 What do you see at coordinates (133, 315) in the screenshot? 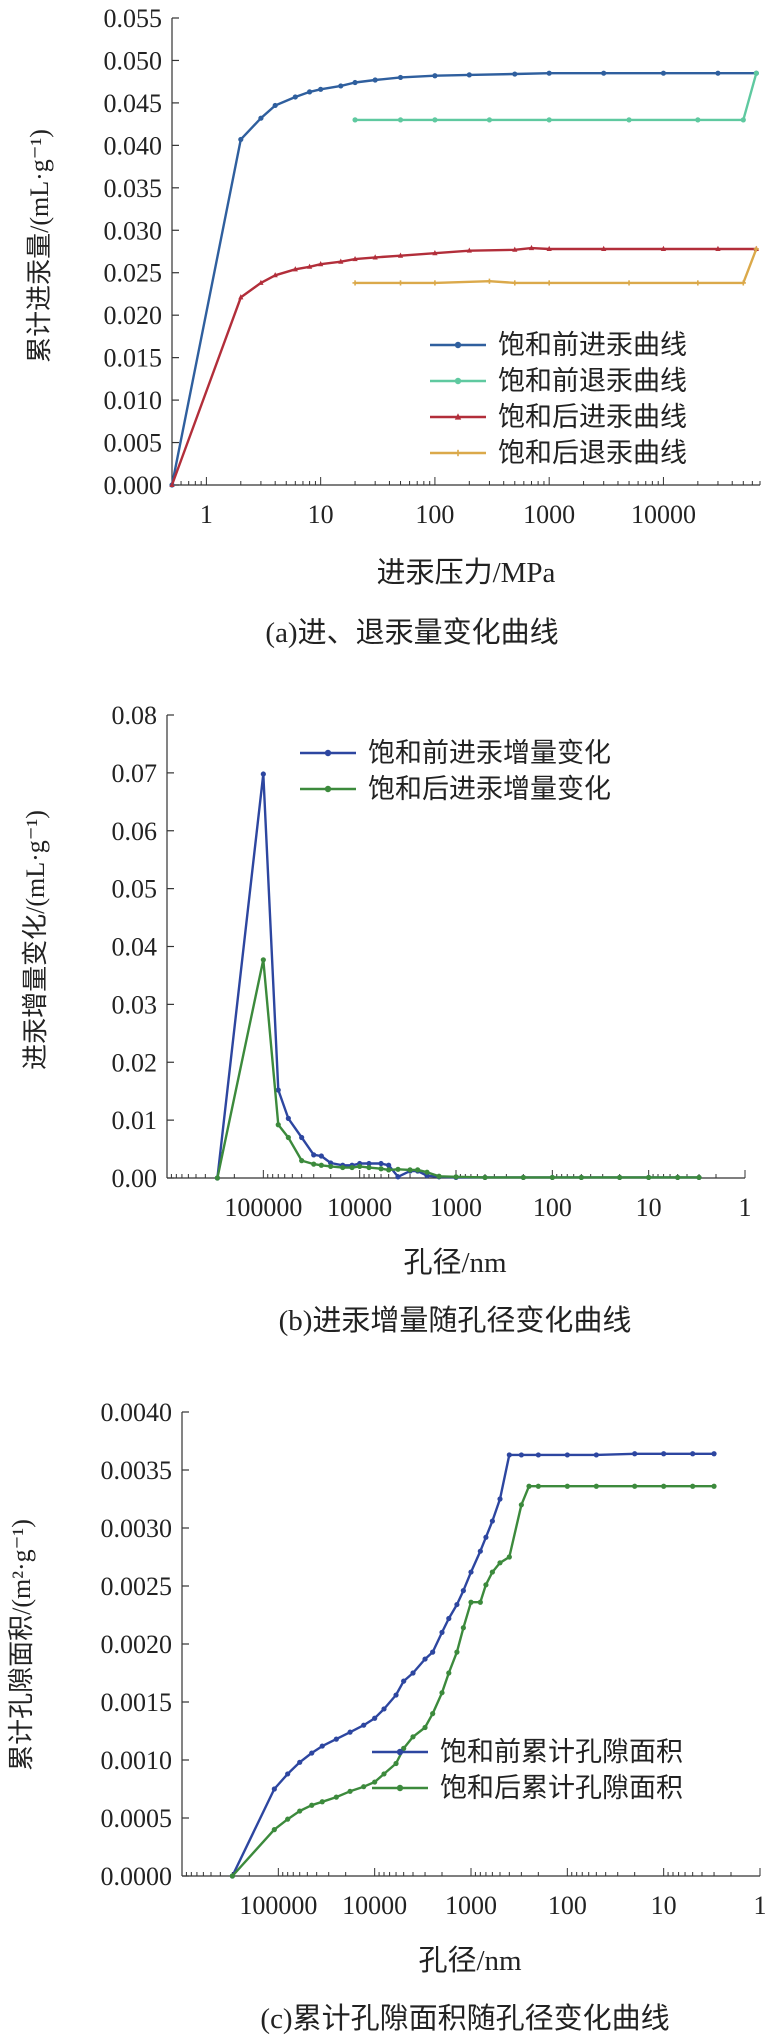
I see `panel-a-y-tick-label: 0.020` at bounding box center [133, 315].